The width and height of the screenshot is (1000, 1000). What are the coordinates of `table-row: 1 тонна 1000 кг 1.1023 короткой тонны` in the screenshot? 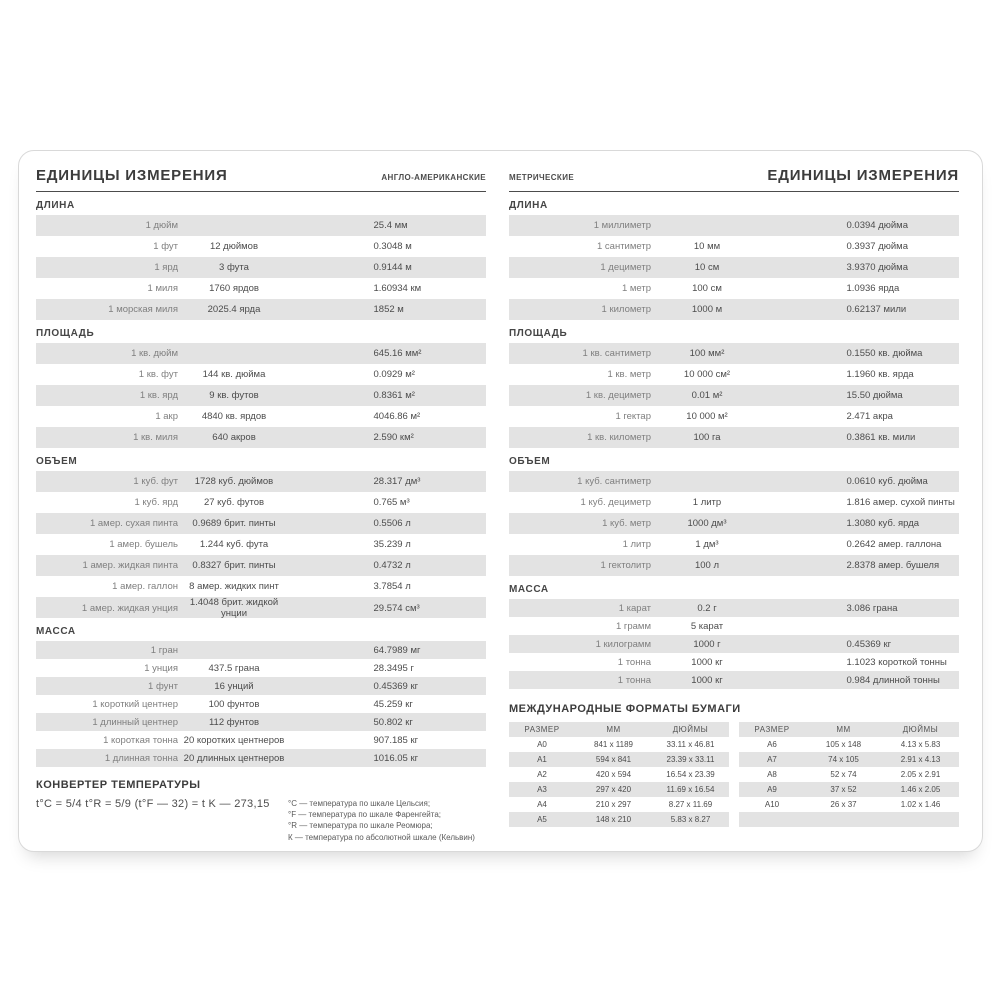 It's located at (734, 662).